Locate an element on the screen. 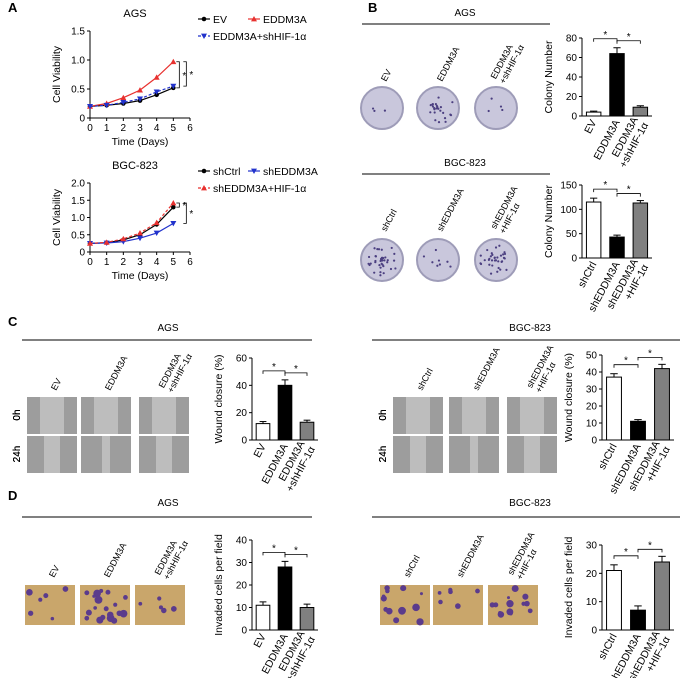 The image size is (685, 678). chart-title: AGS is located at coordinates (134, 14).